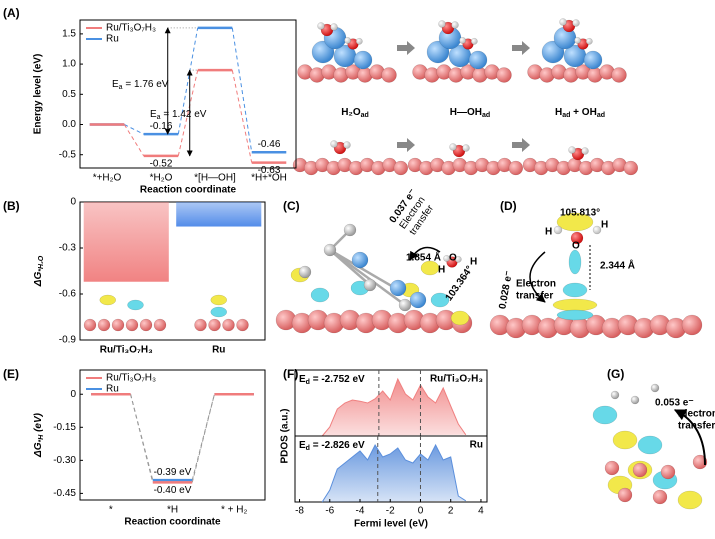  Describe the element at coordinates (308, 448) in the screenshot. I see `text-part: d` at that location.